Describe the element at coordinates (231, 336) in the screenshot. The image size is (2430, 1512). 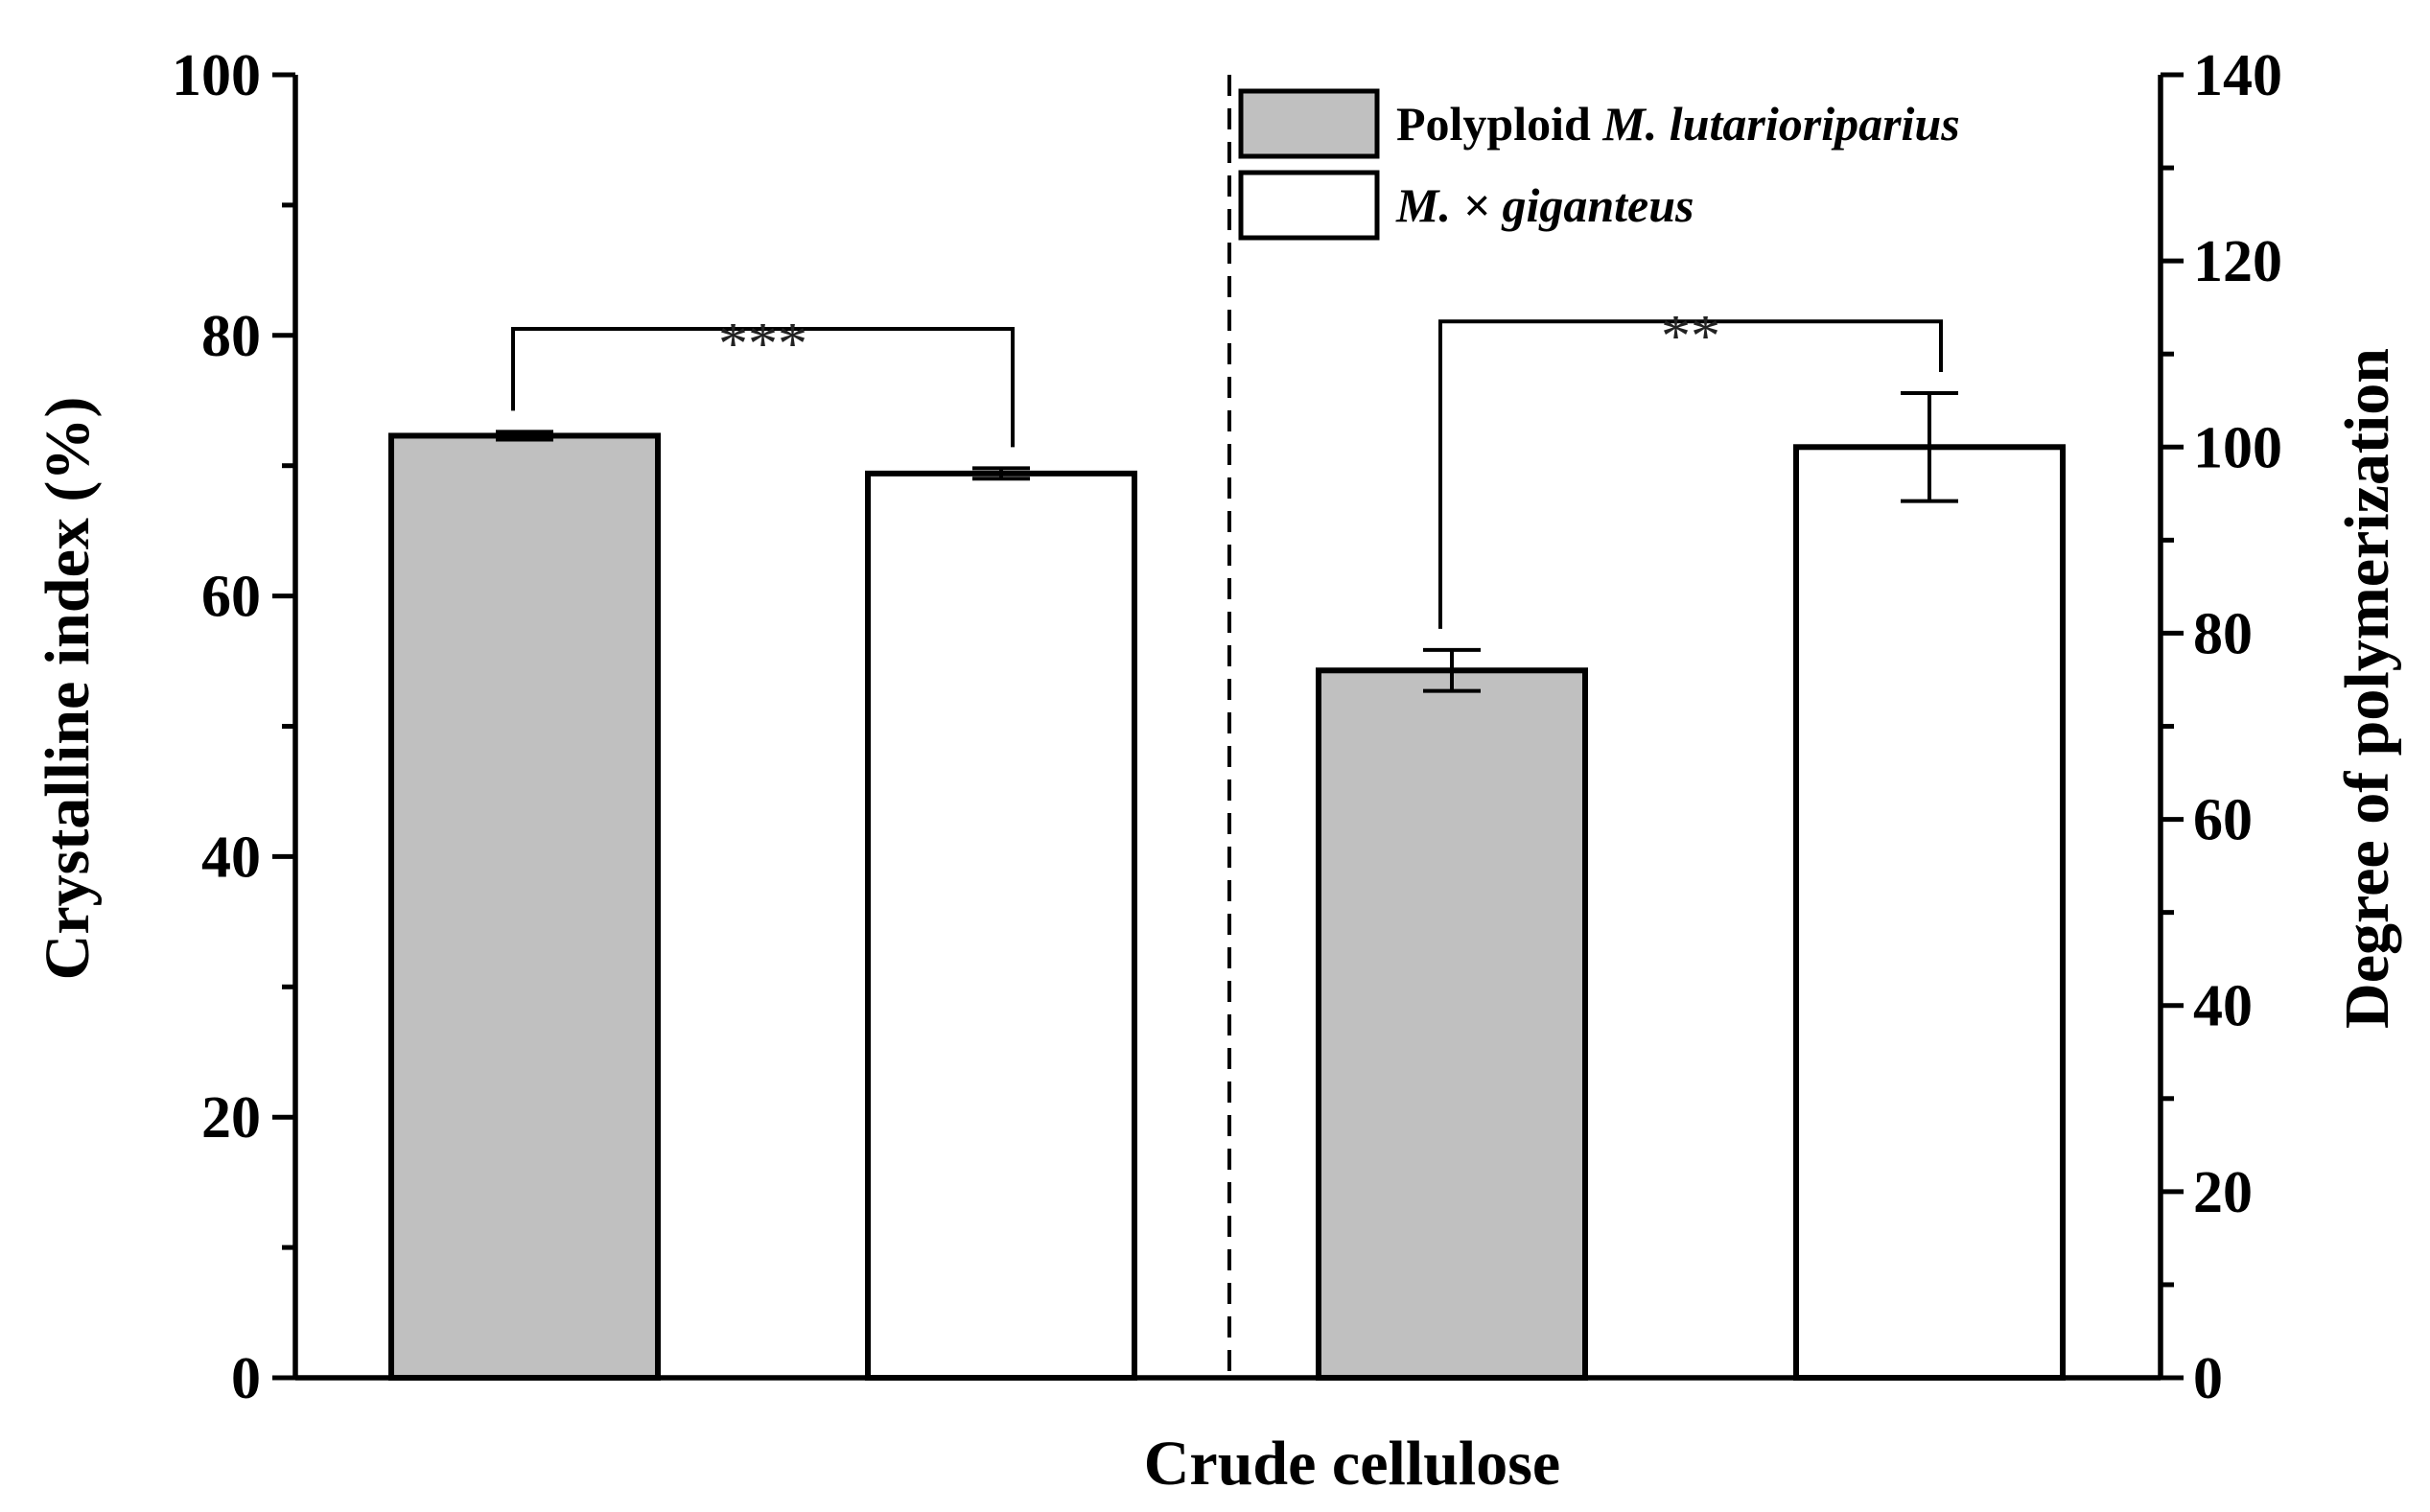
I see `left-tick-label: 80` at that location.